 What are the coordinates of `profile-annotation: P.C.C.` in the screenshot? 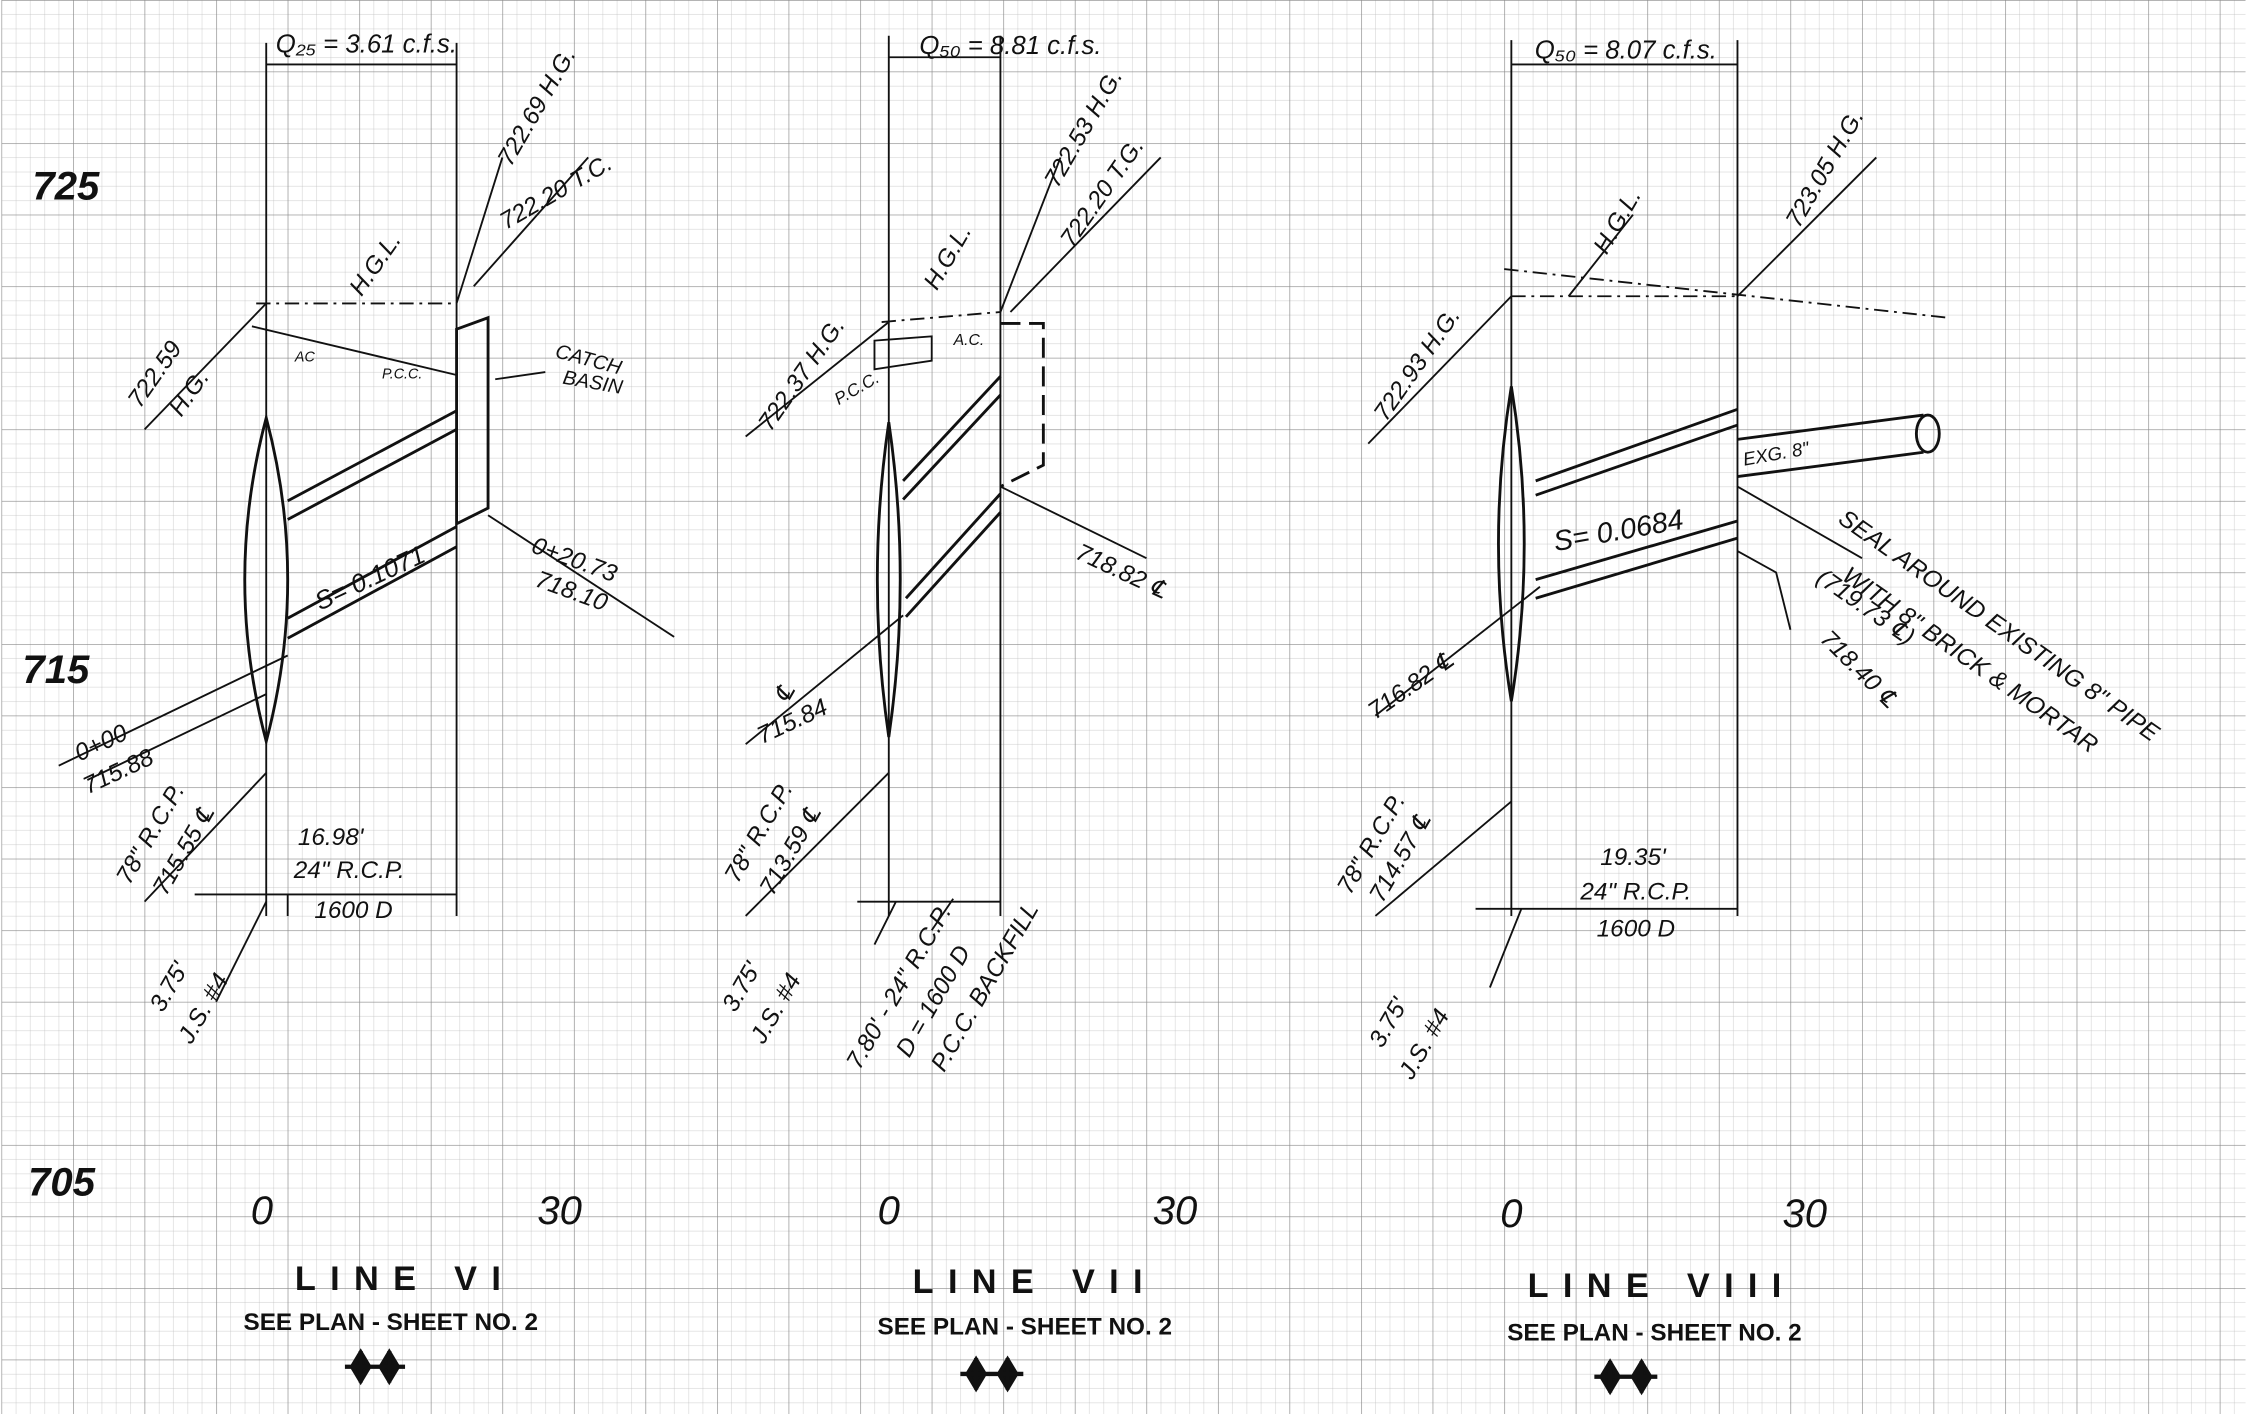 It's located at (402, 375).